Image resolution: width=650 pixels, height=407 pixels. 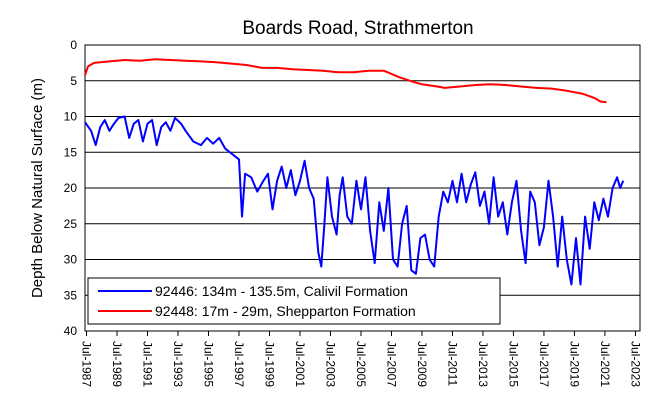 What do you see at coordinates (422, 364) in the screenshot?
I see `x-tick-label: Jul-2009` at bounding box center [422, 364].